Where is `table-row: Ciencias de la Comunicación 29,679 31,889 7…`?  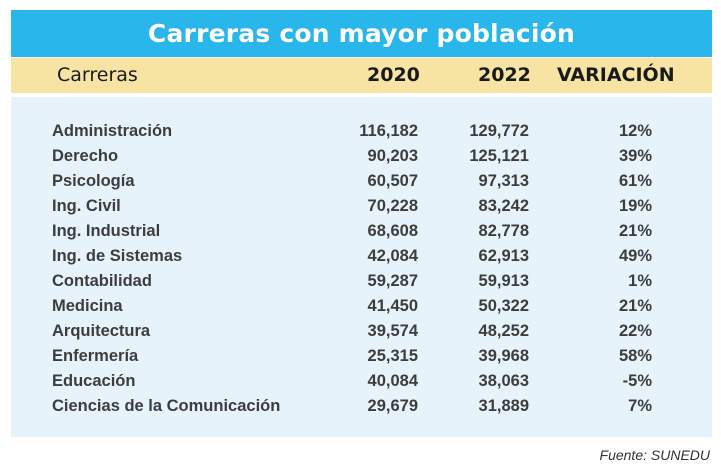 table-row: Ciencias de la Comunicación 29,679 31,889 7… is located at coordinates (361, 406).